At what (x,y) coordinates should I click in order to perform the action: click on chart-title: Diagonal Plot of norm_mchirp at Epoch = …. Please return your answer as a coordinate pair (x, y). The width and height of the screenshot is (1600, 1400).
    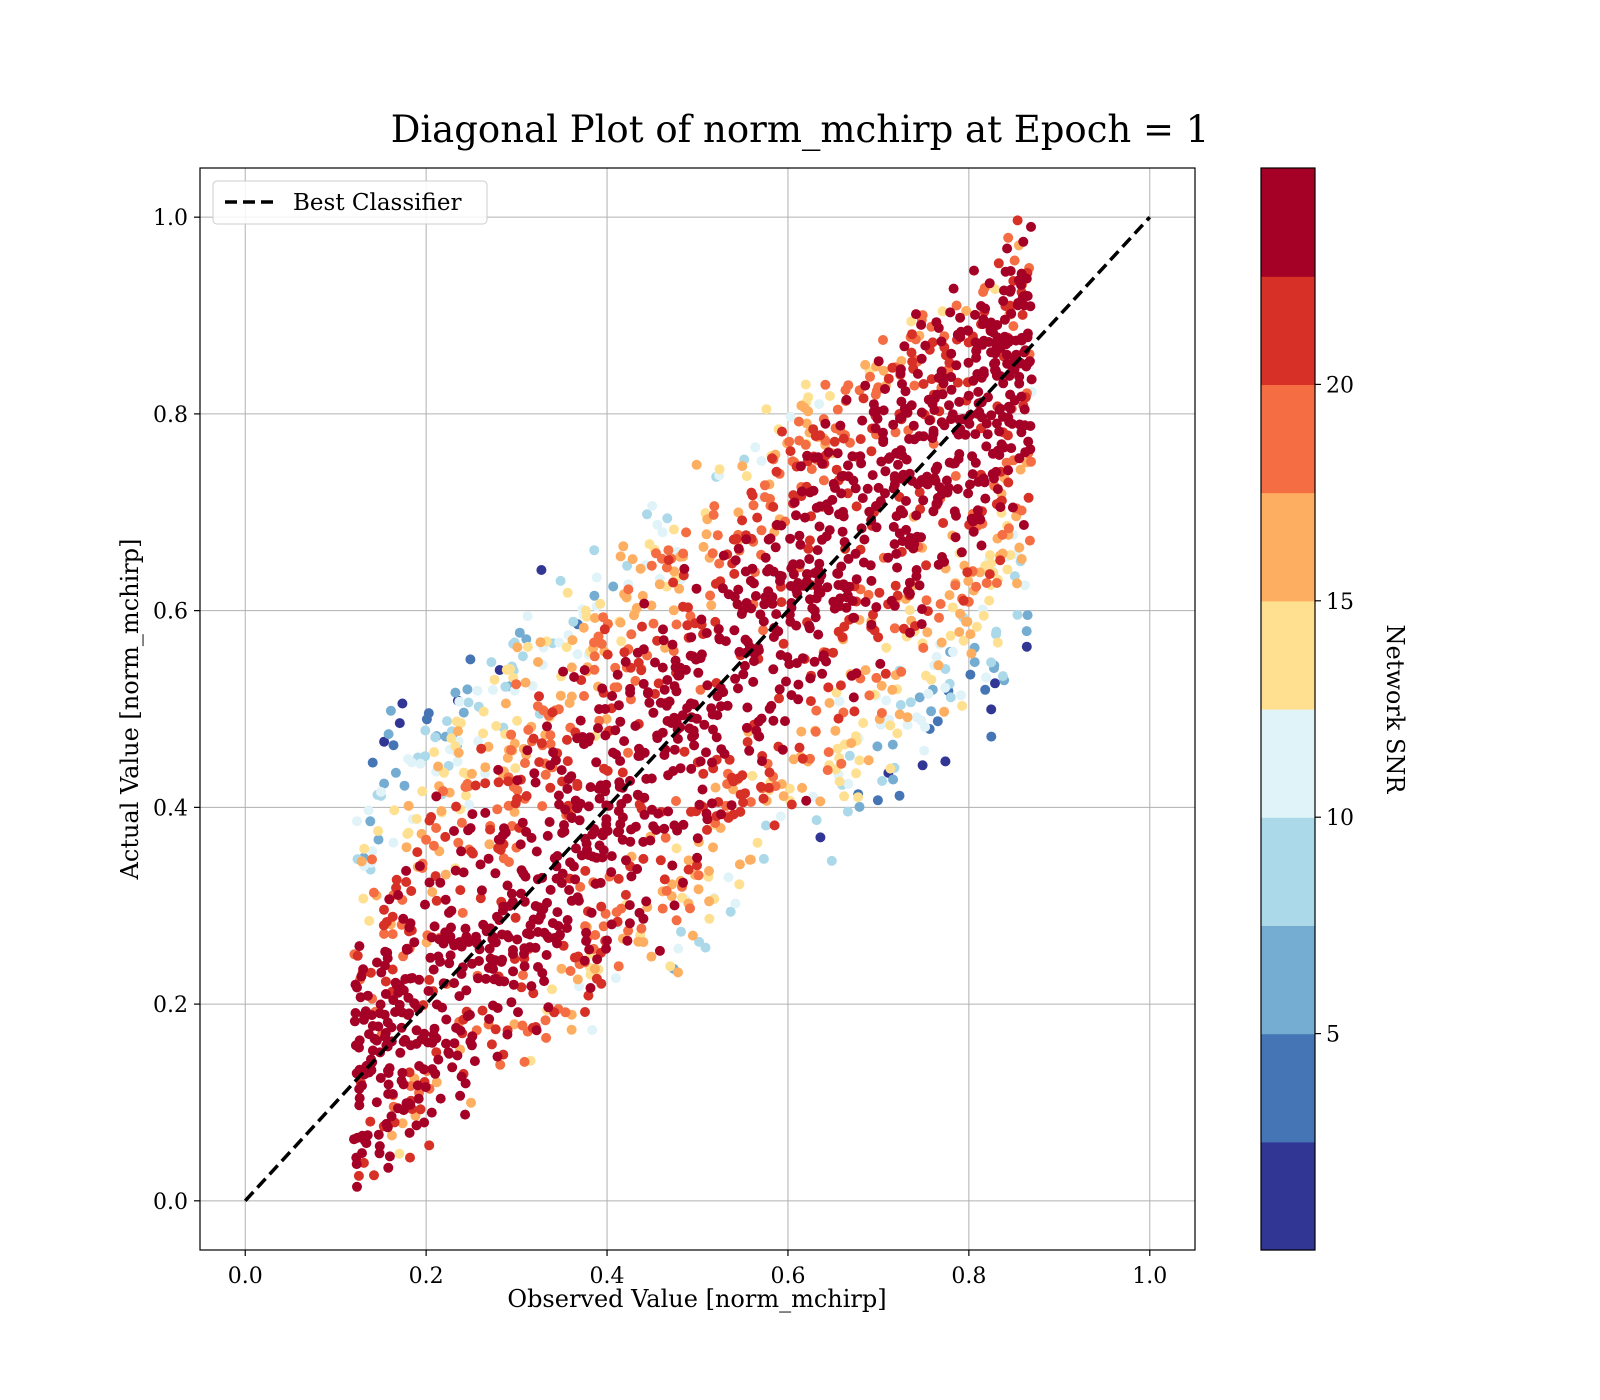
    Looking at the image, I should click on (800, 130).